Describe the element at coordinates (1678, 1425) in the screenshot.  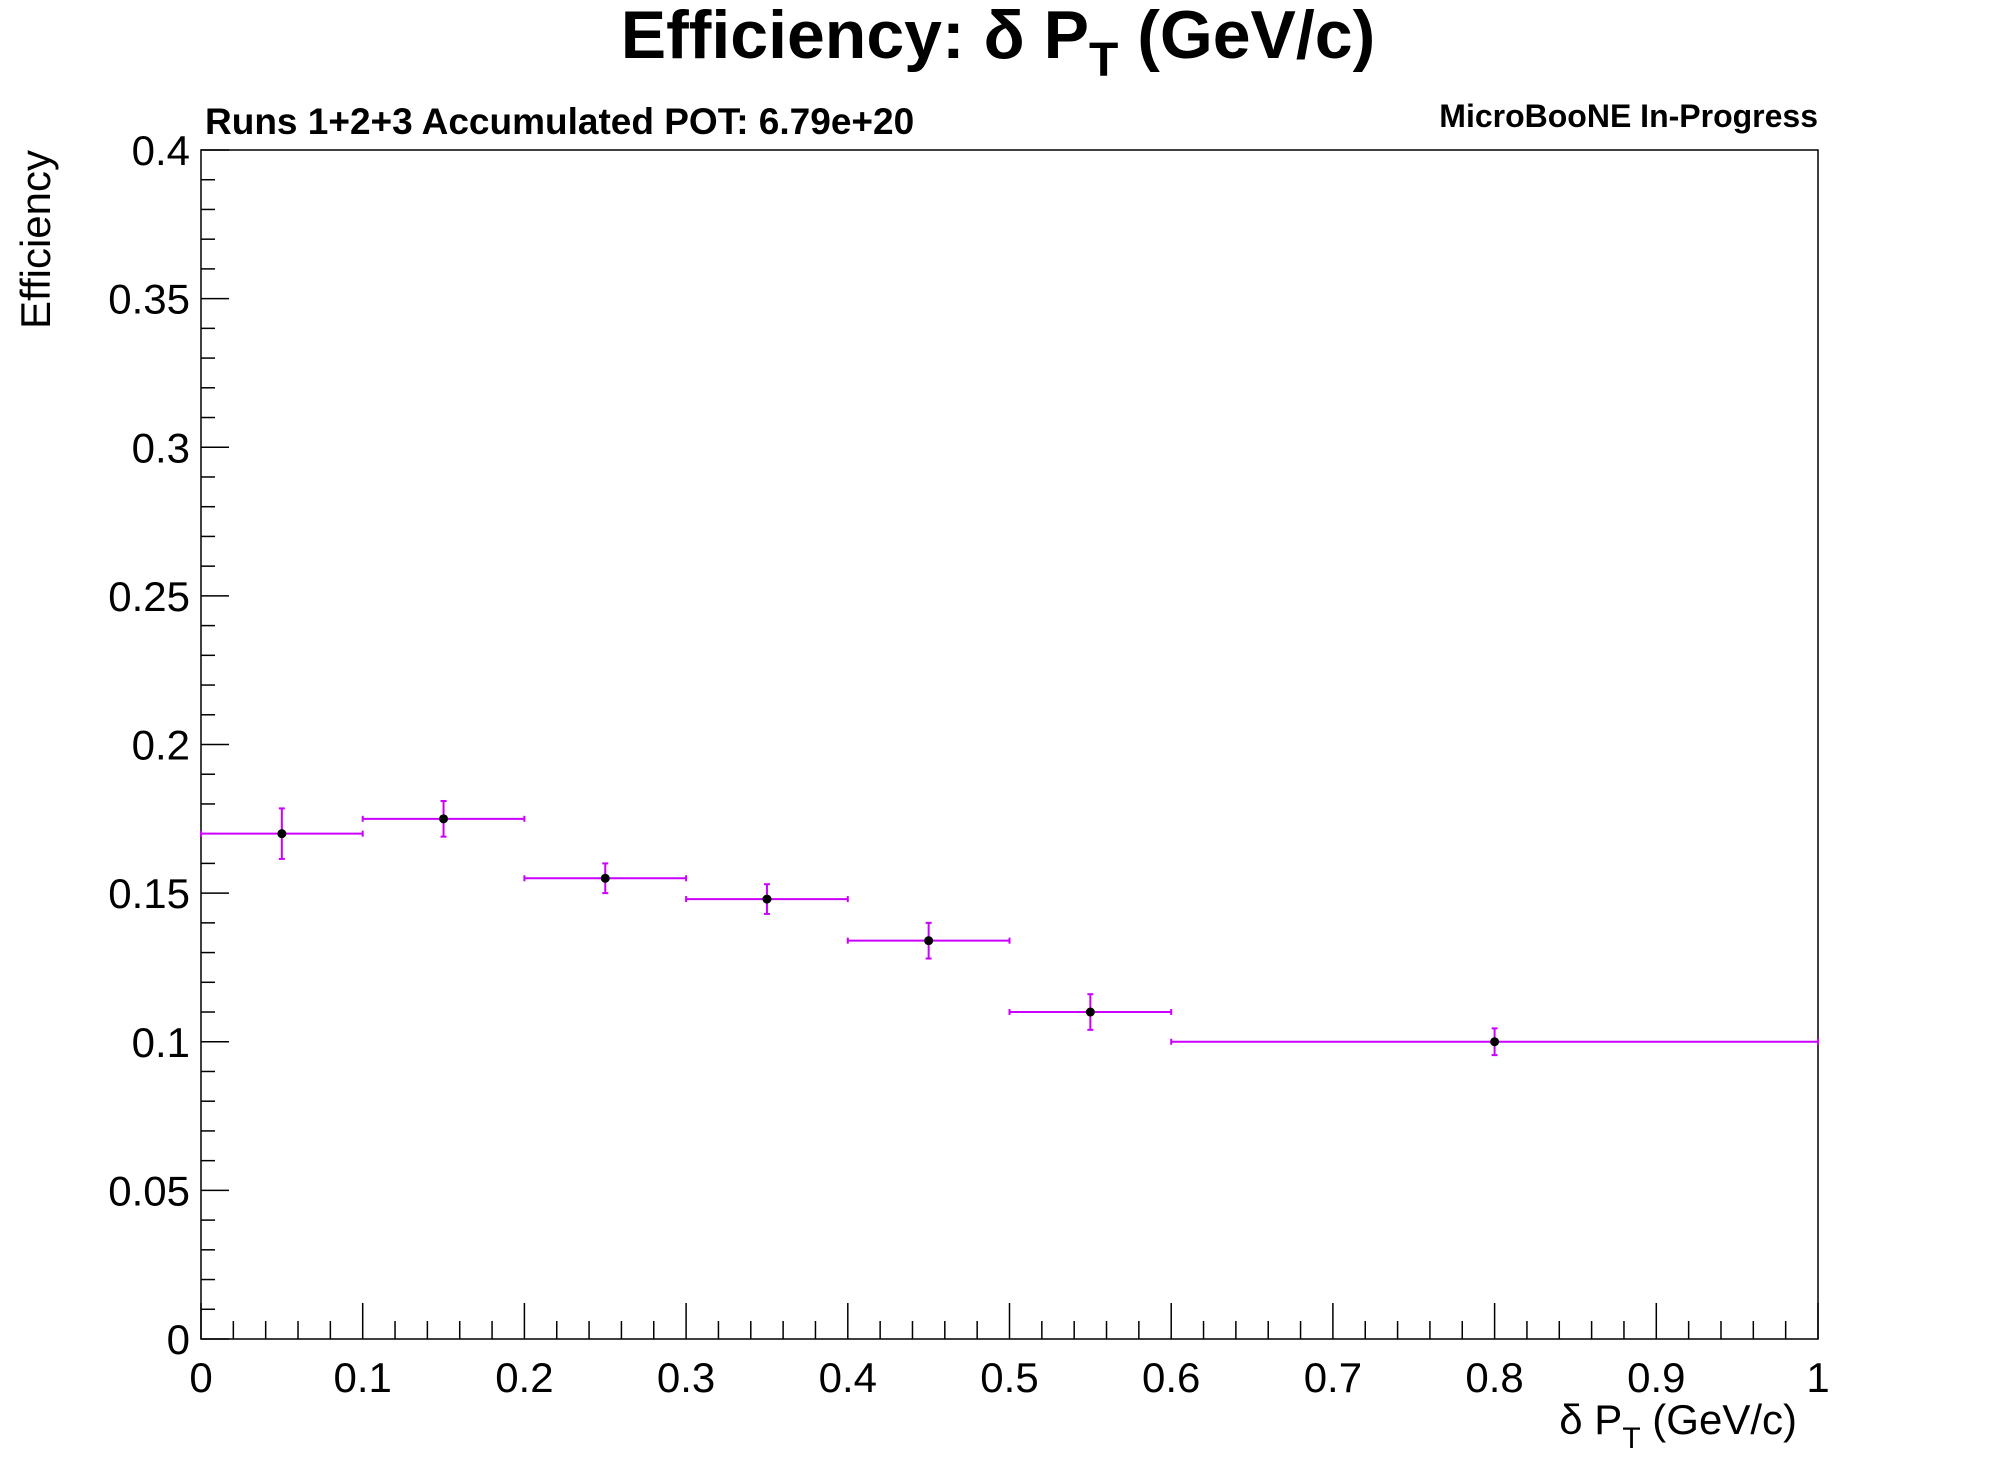
I see `x-axis-label: δ PT (GeV/c)` at that location.